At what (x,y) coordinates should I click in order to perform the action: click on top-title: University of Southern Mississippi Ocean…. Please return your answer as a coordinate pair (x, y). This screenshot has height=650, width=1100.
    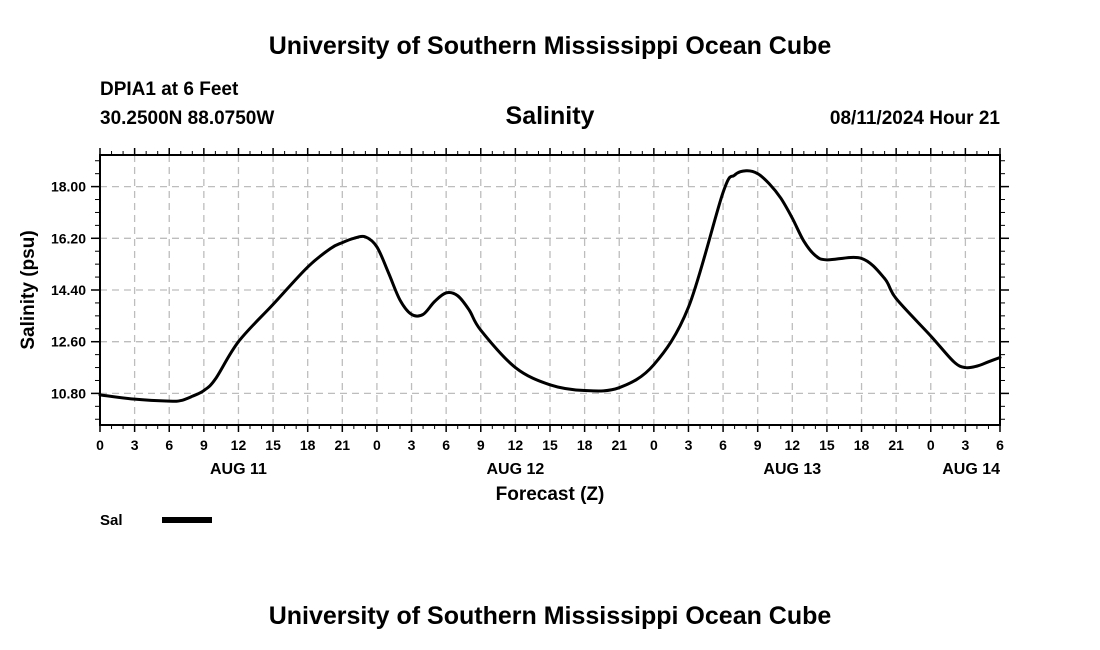
    Looking at the image, I should click on (550, 46).